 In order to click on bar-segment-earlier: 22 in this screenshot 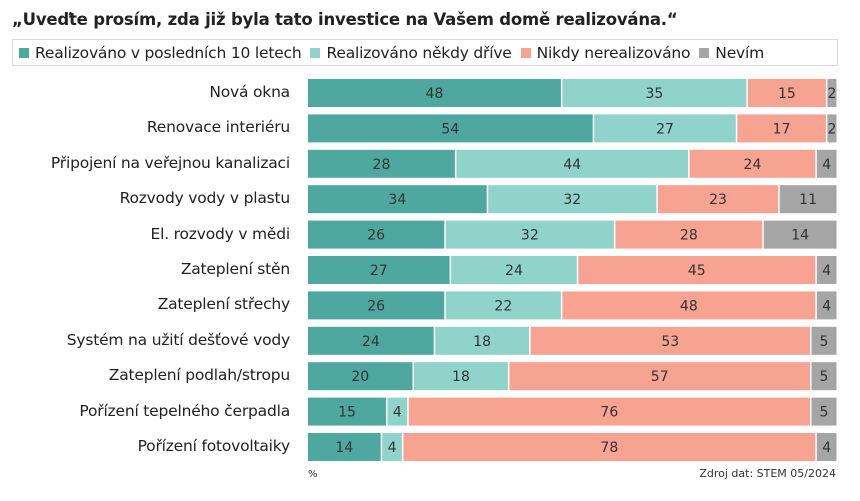, I will do `click(503, 305)`.